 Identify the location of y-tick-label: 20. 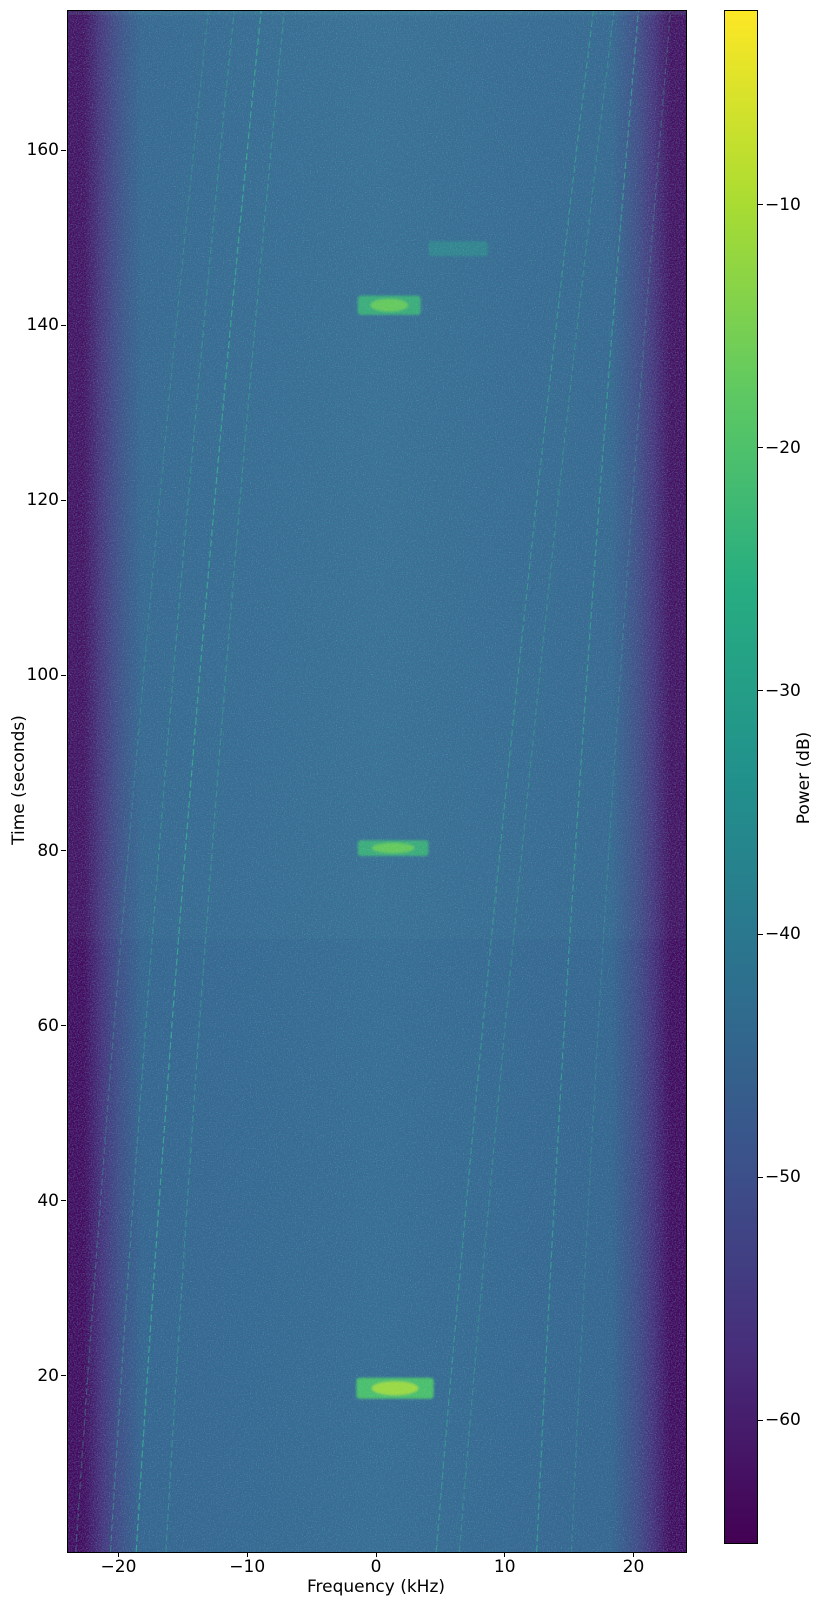
(48, 1375).